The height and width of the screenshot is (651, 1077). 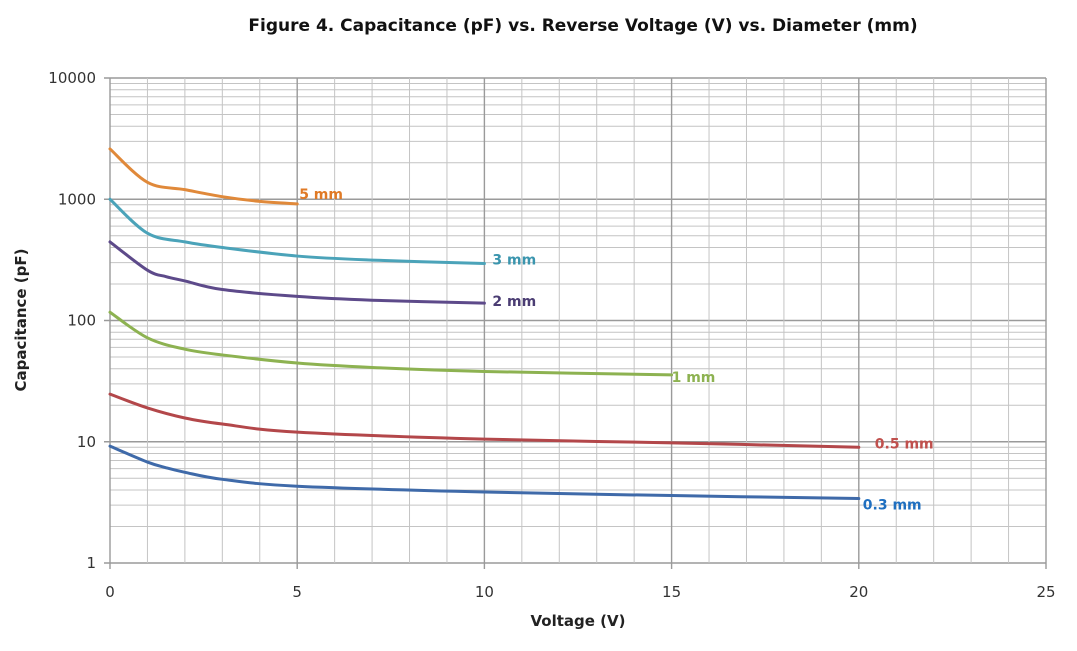 What do you see at coordinates (892, 506) in the screenshot?
I see `series-label: 0.3 mm` at bounding box center [892, 506].